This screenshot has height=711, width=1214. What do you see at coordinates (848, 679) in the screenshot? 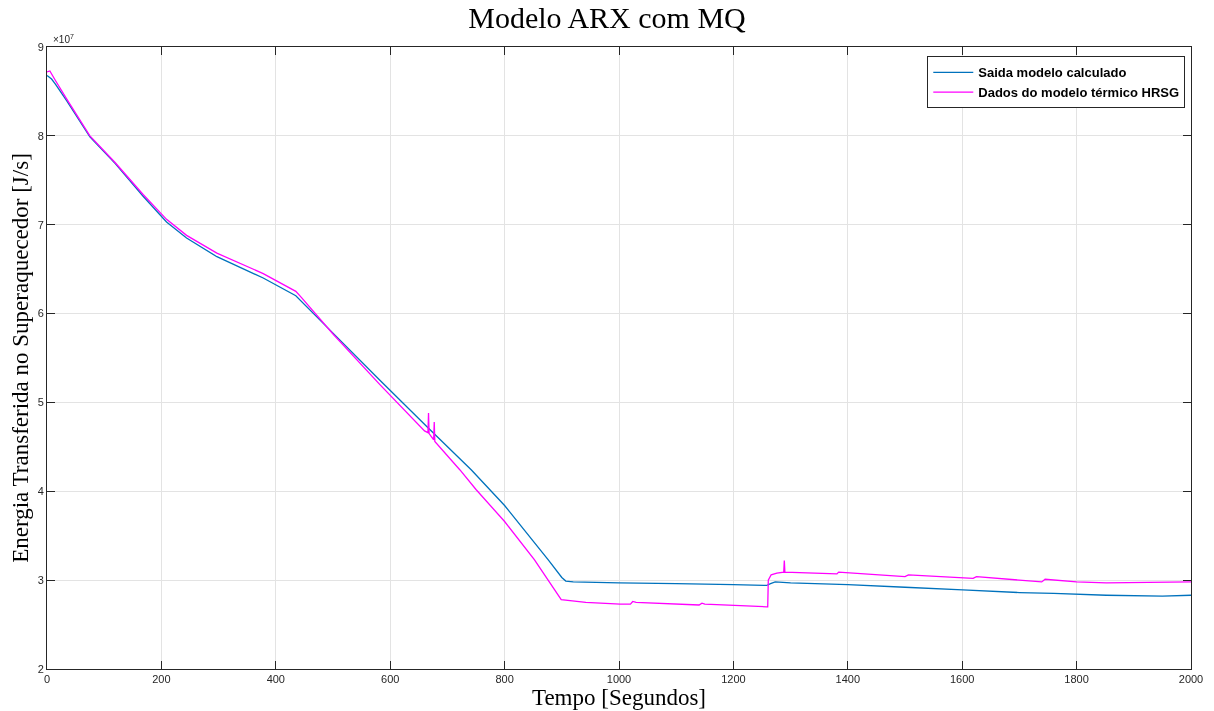
I see `x-tick-label: 1400` at bounding box center [848, 679].